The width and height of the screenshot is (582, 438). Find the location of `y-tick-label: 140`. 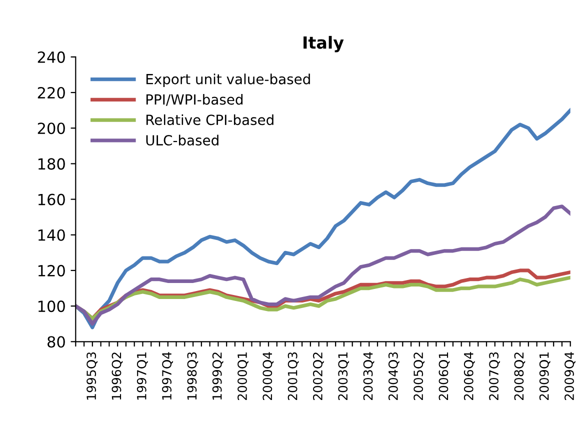

y-tick-label: 140 is located at coordinates (51, 235).